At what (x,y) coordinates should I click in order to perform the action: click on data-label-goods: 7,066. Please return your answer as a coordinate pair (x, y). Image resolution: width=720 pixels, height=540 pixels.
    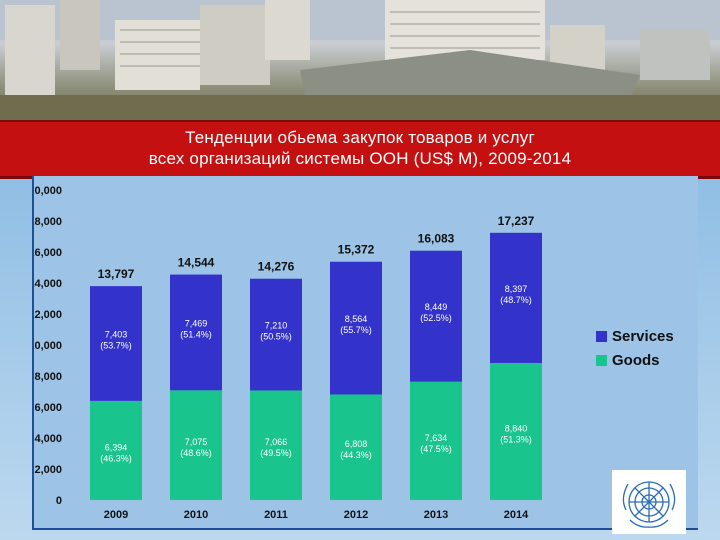
    Looking at the image, I should click on (276, 442).